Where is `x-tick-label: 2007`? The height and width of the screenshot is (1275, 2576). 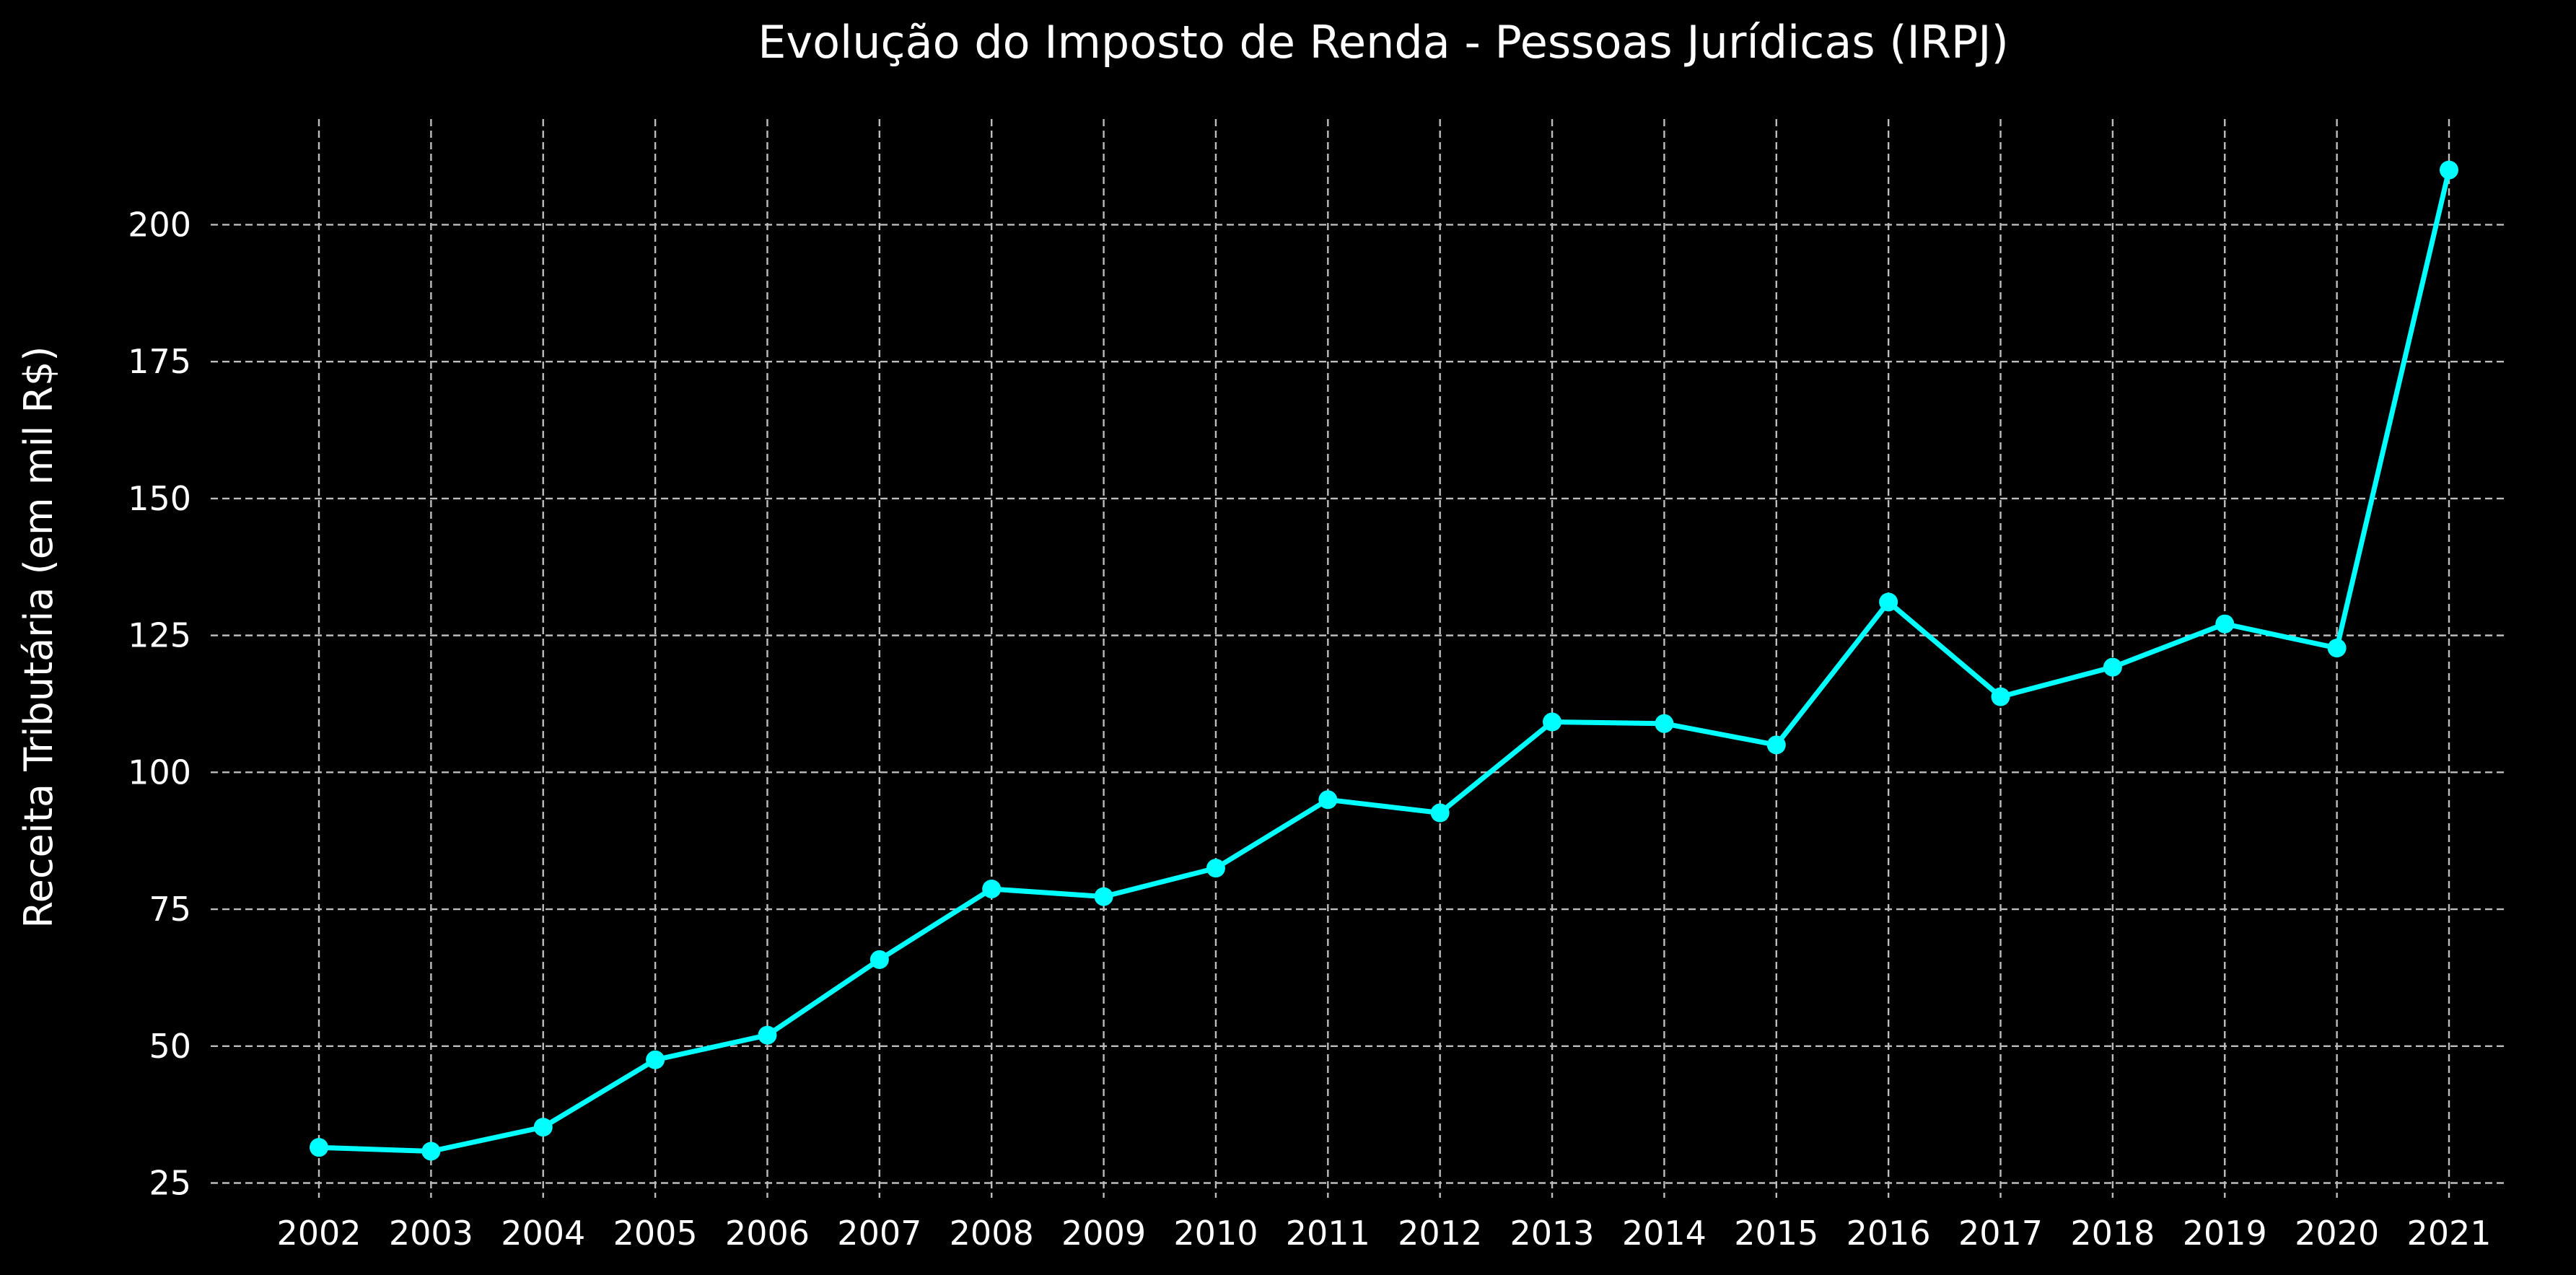 x-tick-label: 2007 is located at coordinates (879, 1233).